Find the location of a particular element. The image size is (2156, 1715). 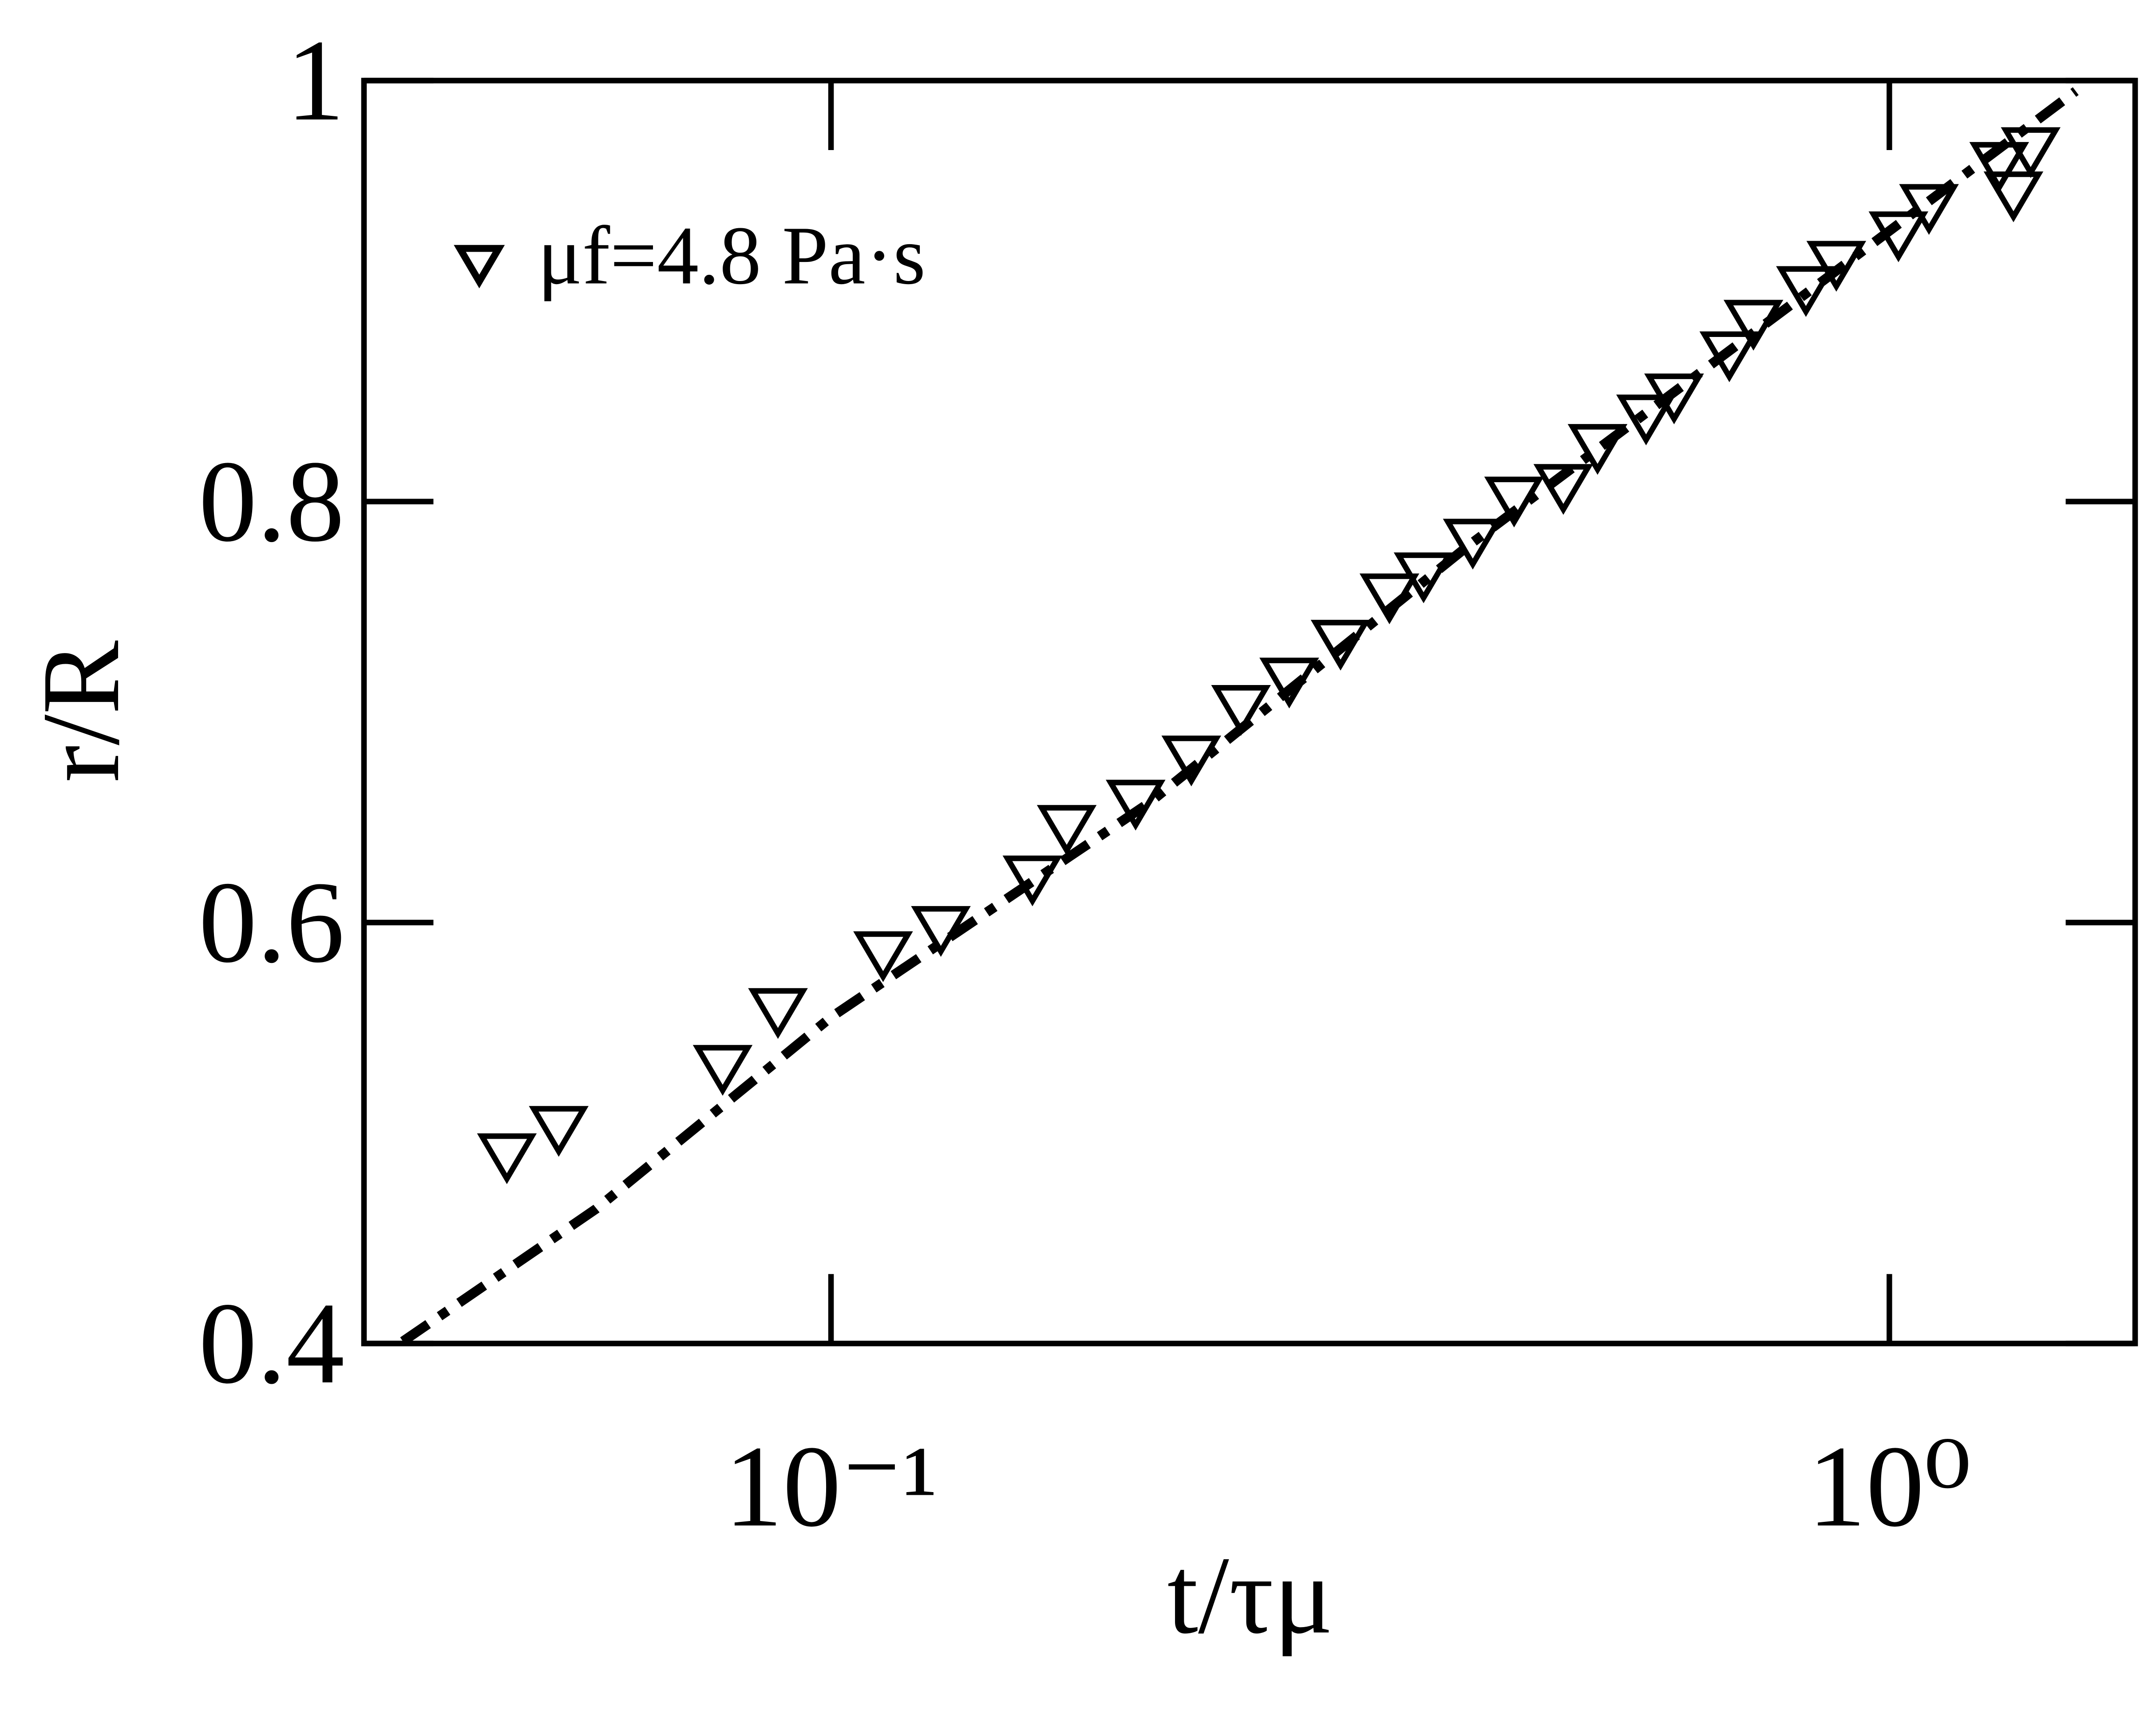

legend-marker is located at coordinates (479, 267).